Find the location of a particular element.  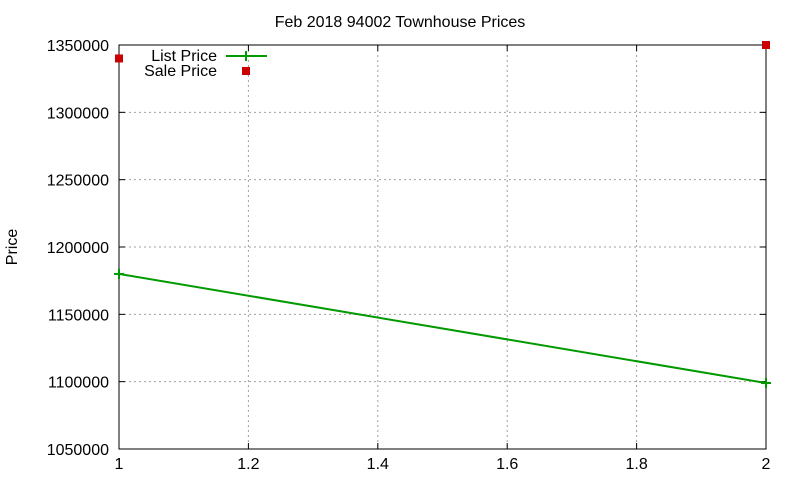

legend-marker-sale-price is located at coordinates (246, 71).